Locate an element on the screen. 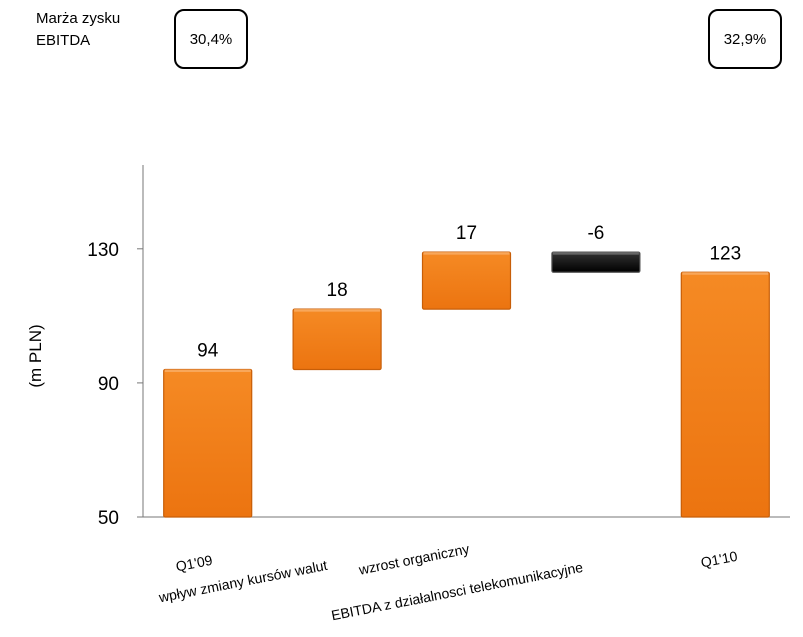 Image resolution: width=803 pixels, height=637 pixels. y-tick-label: 90 is located at coordinates (108, 384).